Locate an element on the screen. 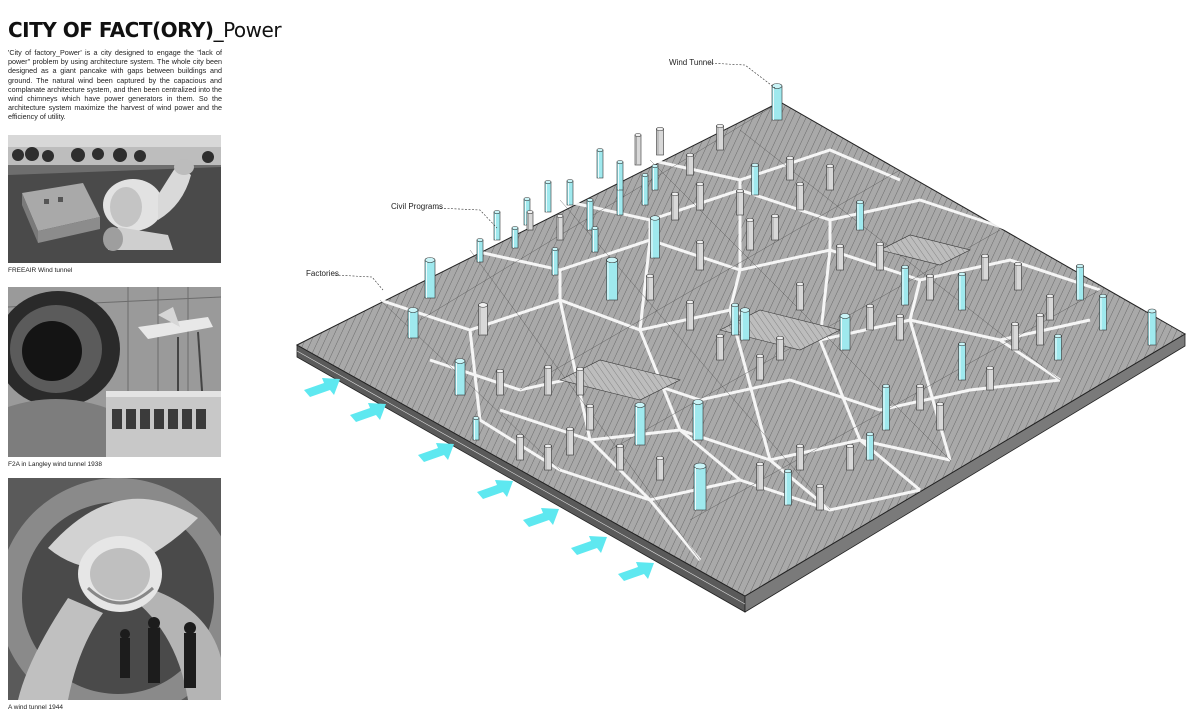  label-wind-tunnel-text: Wind Tunnel is located at coordinates (691, 62).